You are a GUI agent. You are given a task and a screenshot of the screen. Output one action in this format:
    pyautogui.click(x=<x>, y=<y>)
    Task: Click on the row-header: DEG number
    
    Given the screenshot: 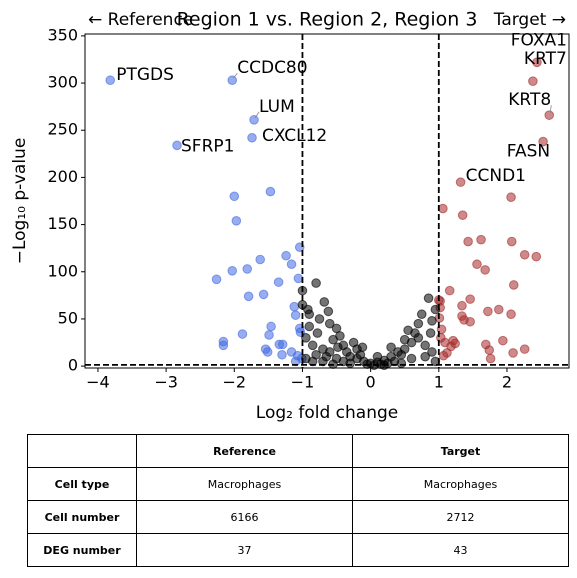 What is the action you would take?
    pyautogui.click(x=82, y=550)
    